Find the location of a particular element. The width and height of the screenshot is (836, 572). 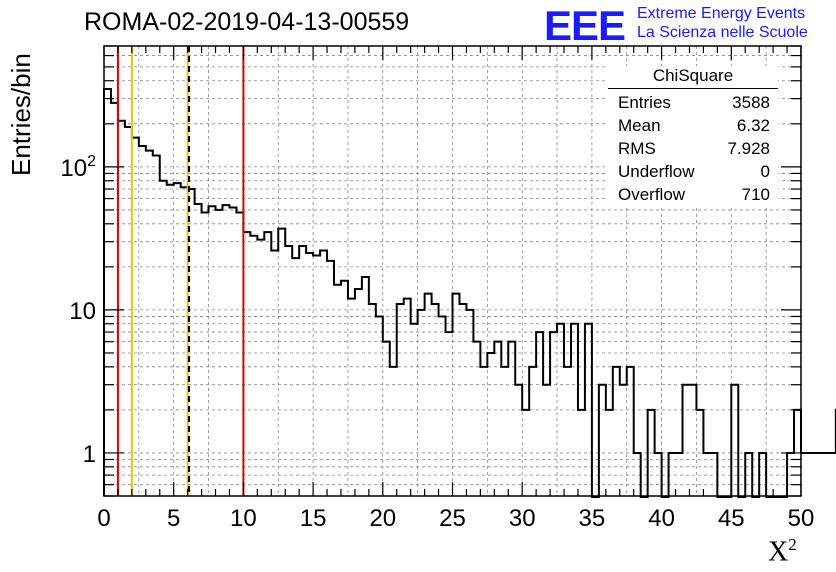

stats-title: ChiSquare is located at coordinates (693, 77).